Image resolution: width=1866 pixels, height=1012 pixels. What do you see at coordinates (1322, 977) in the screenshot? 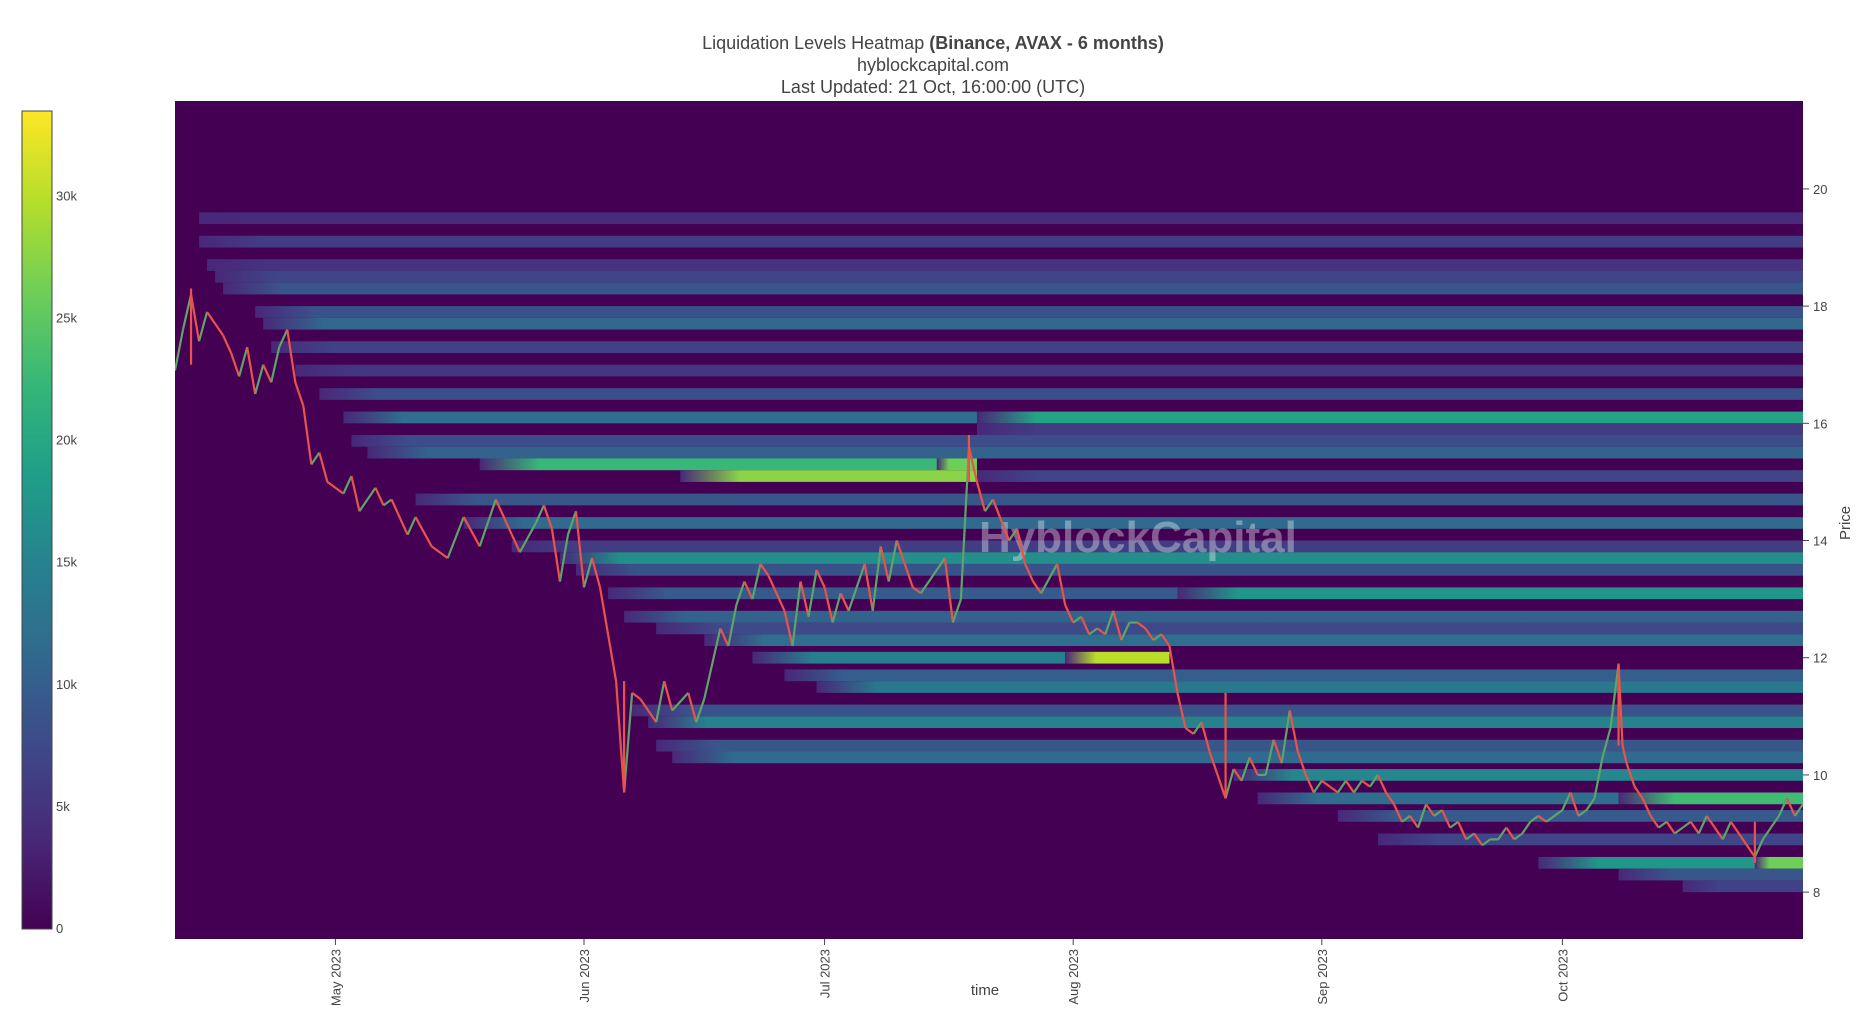
I see `x-tick-label: Sep 2023` at bounding box center [1322, 977].